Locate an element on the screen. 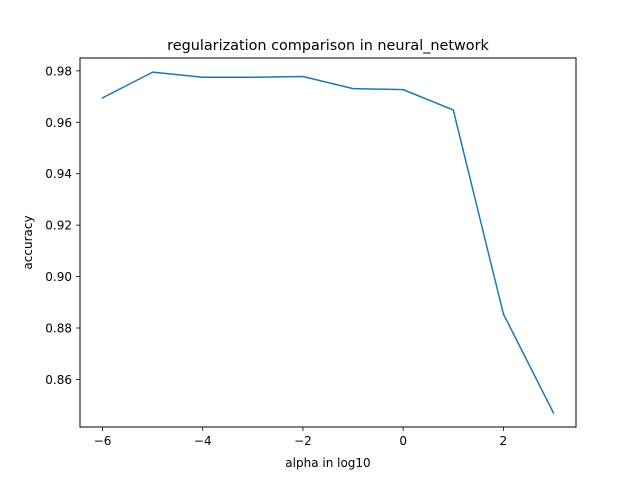  x-tick-label: 0 is located at coordinates (403, 441).